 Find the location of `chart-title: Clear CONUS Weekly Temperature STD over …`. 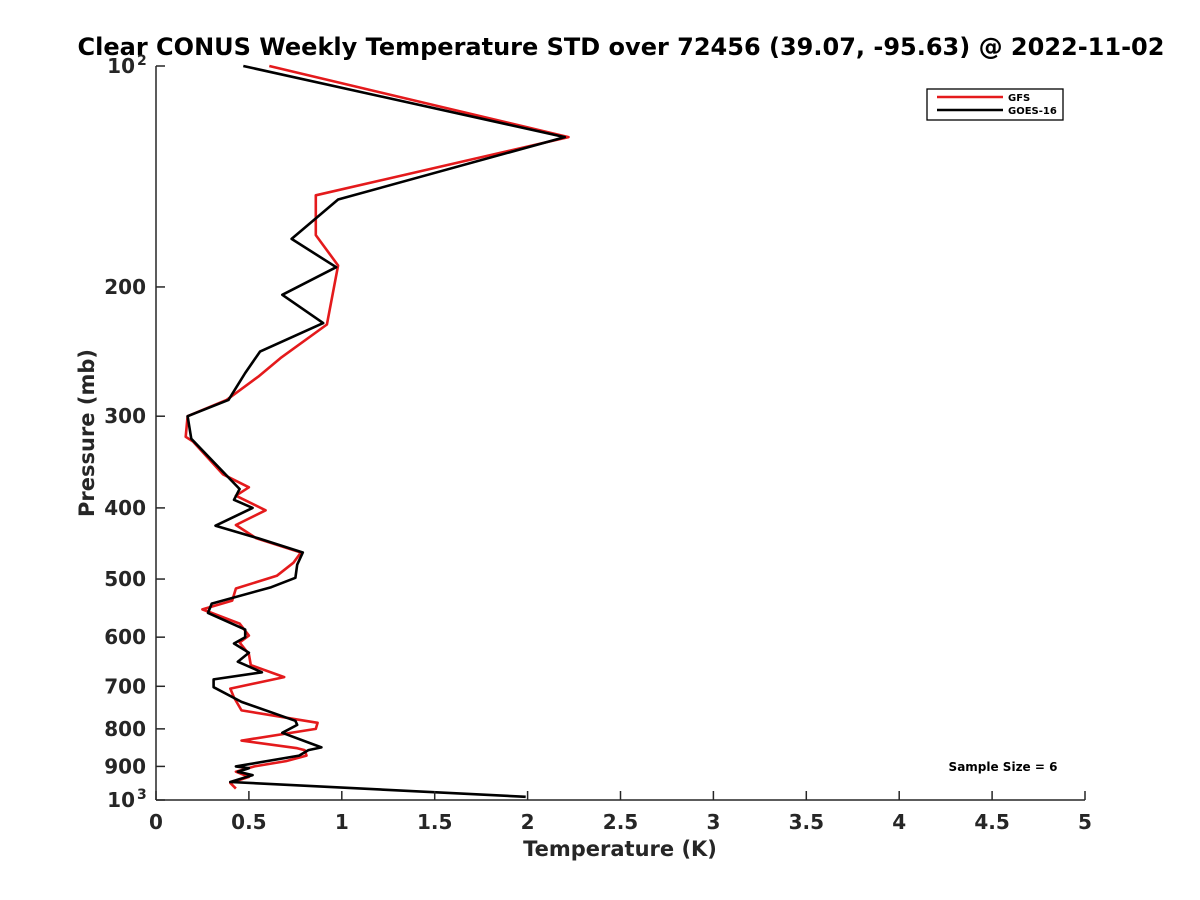

chart-title: Clear CONUS Weekly Temperature STD over … is located at coordinates (621, 47).